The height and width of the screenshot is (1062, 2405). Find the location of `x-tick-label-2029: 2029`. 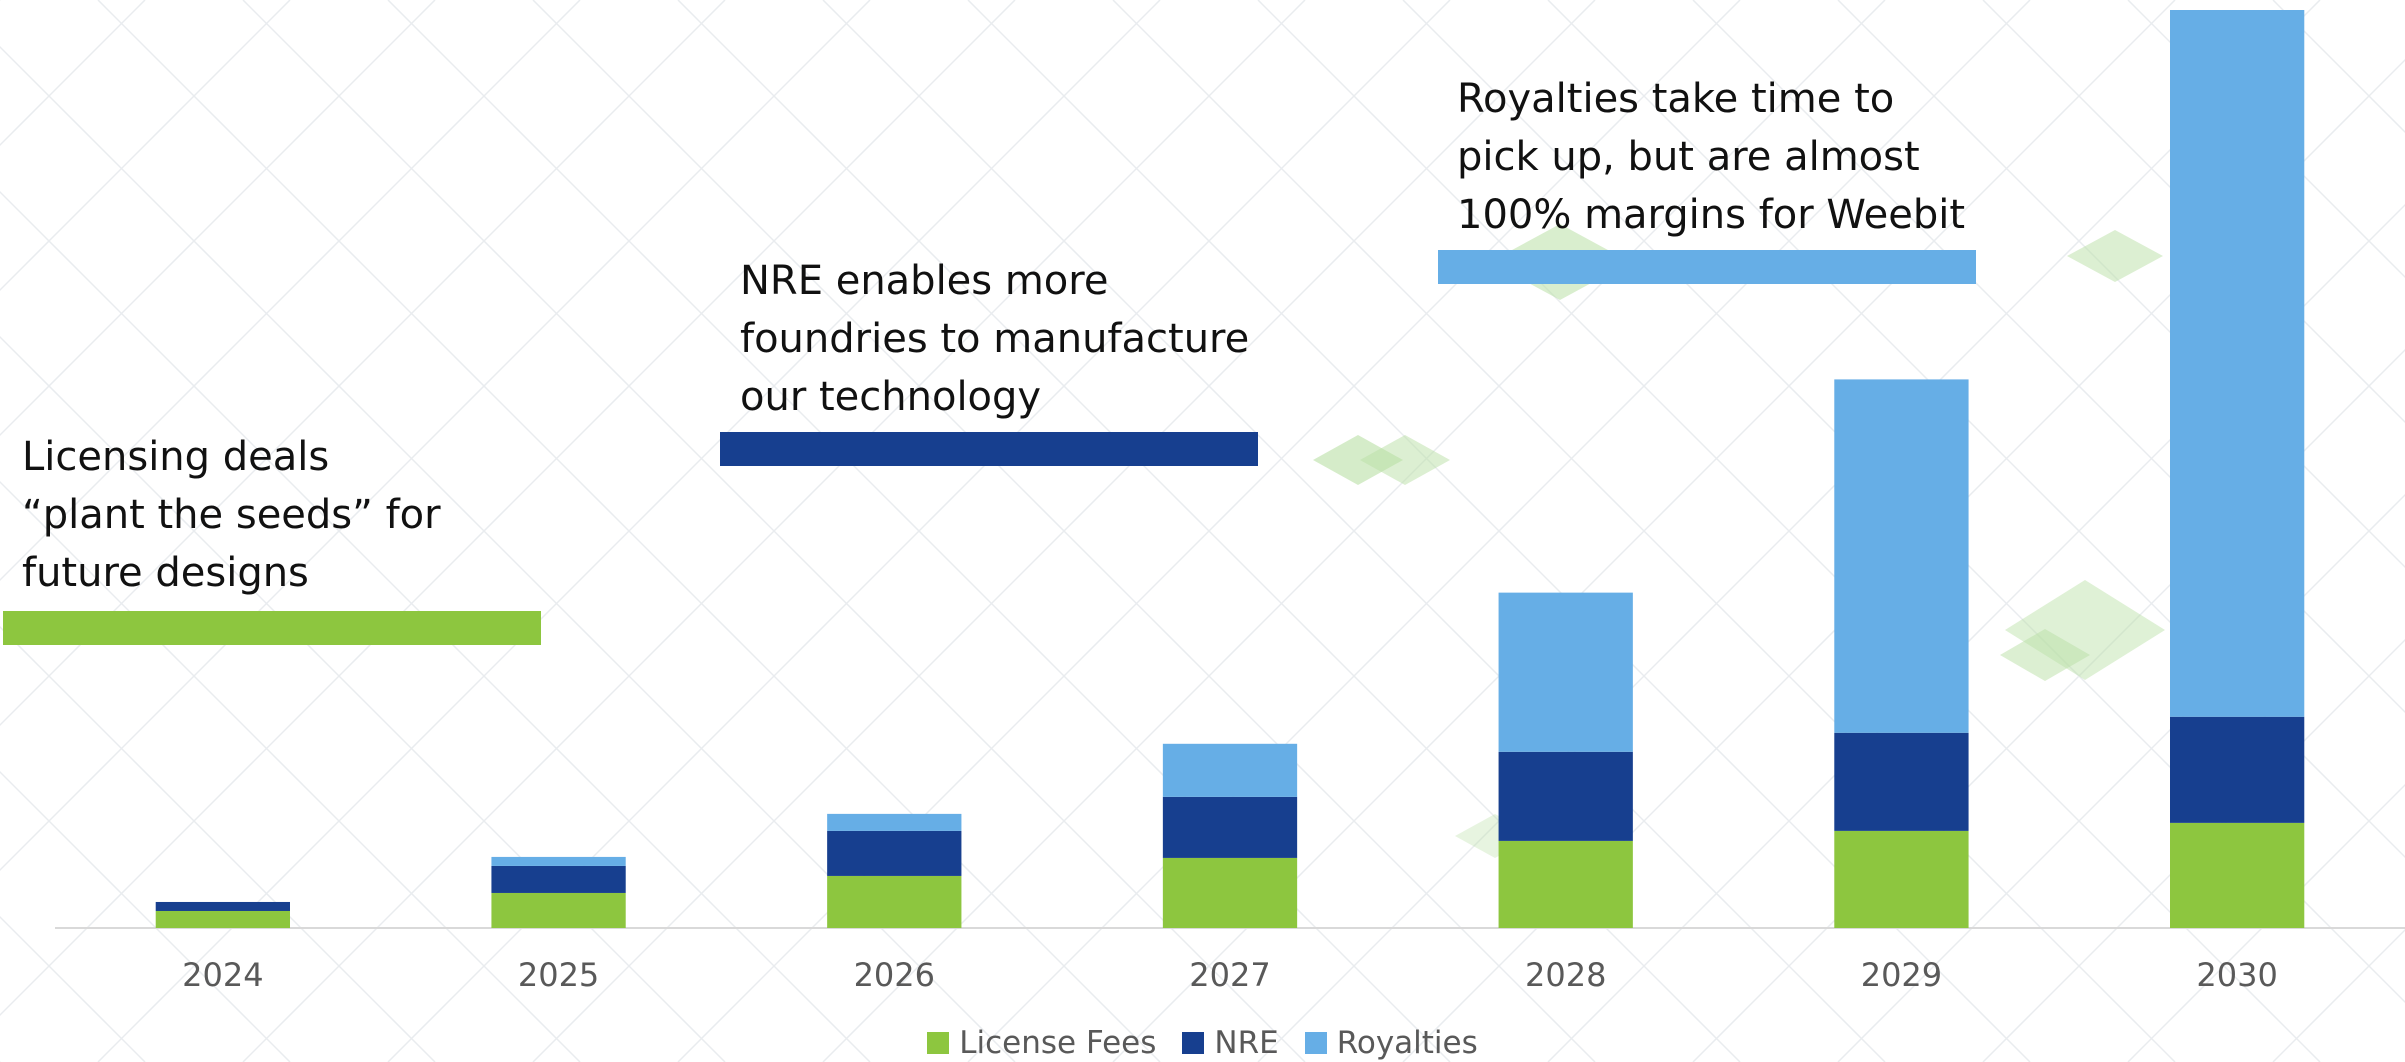

x-tick-label-2029: 2029 is located at coordinates (1901, 975).